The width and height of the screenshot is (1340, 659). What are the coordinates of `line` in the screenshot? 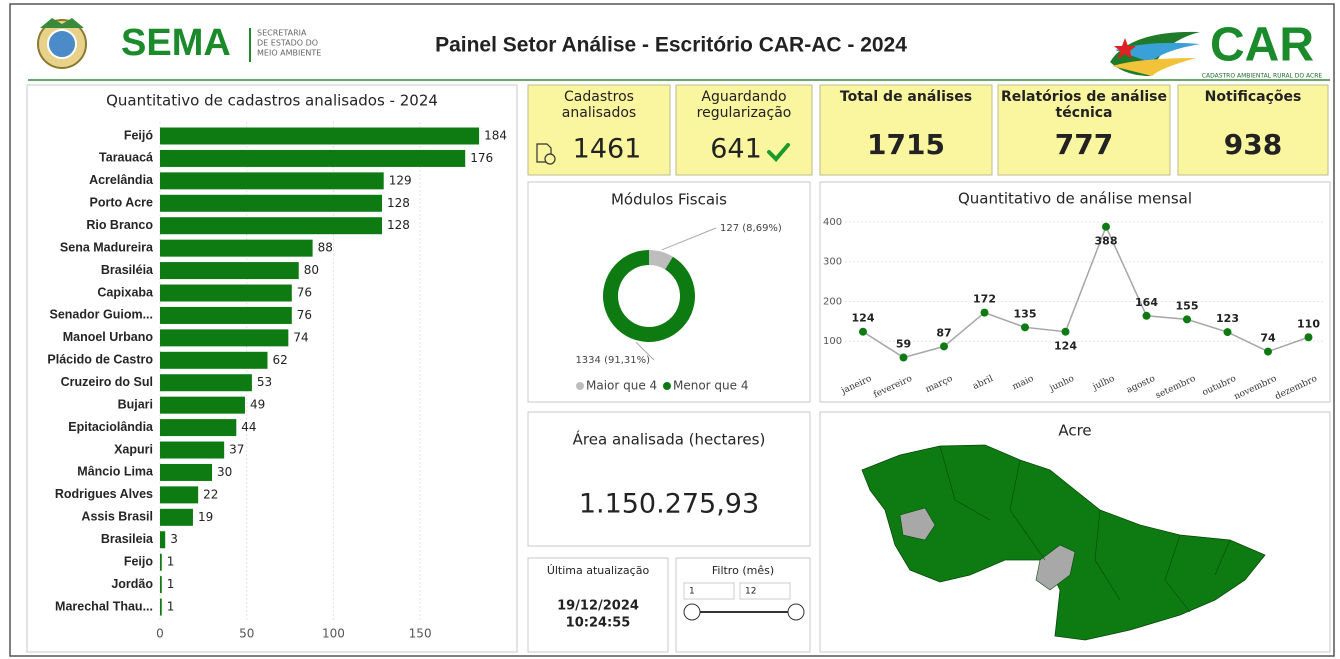 It's located at (1085, 291).